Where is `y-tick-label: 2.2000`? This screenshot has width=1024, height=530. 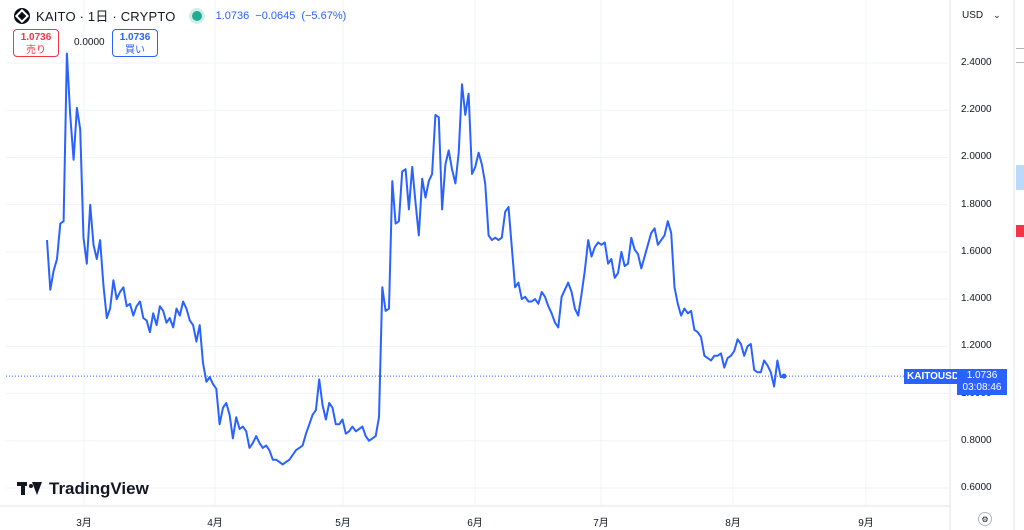 y-tick-label: 2.2000 is located at coordinates (976, 110).